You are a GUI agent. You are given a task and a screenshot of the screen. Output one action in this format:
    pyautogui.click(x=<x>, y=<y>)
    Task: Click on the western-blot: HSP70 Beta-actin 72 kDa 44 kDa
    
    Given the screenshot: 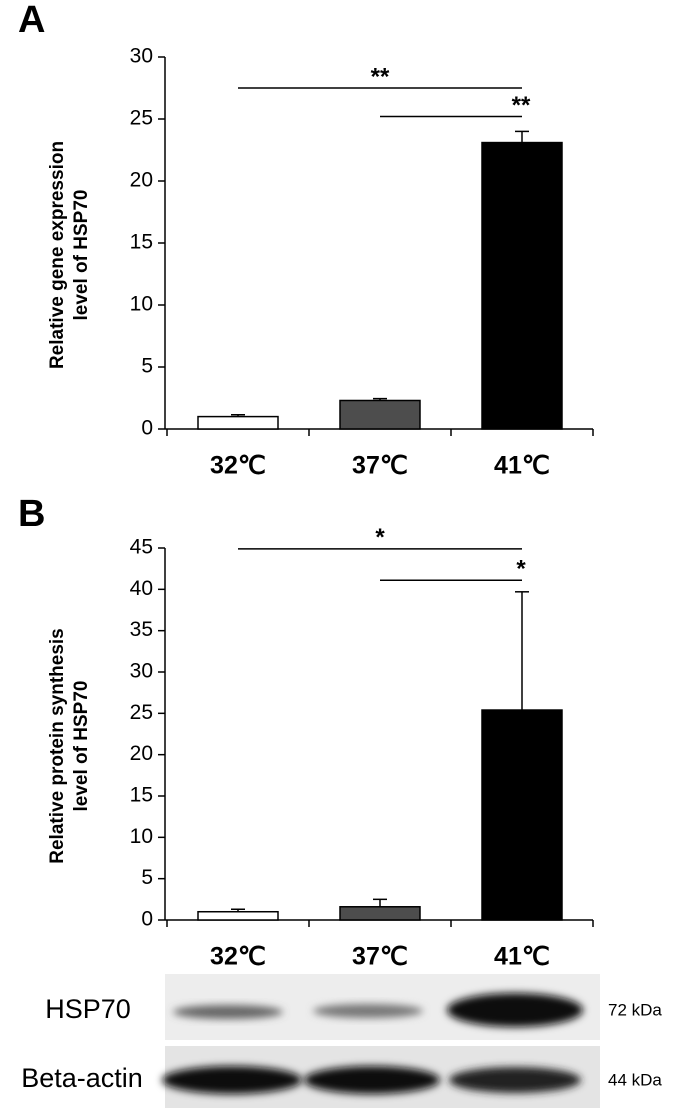 What is the action you would take?
    pyautogui.click(x=341, y=1041)
    